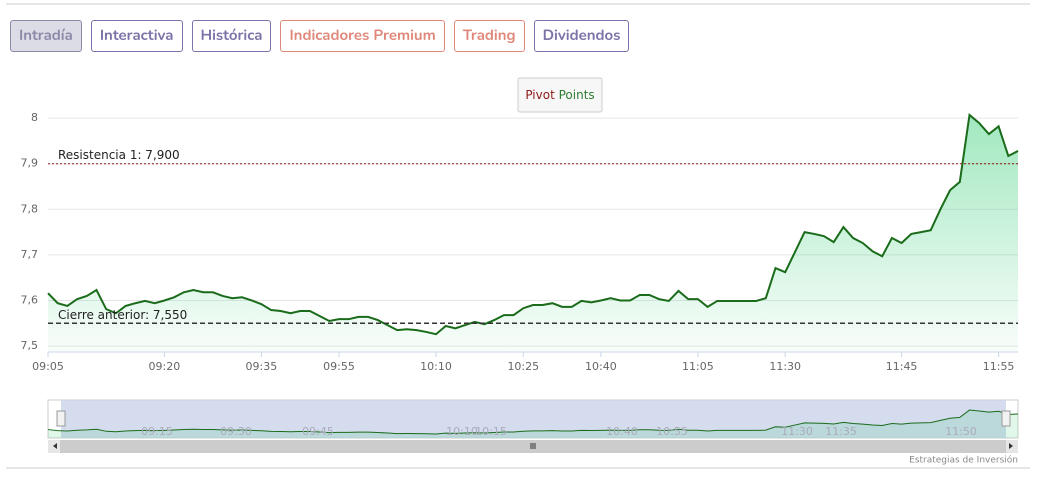 This screenshot has height=479, width=1037. I want to click on tab: Indicadores Premium, so click(362, 36).